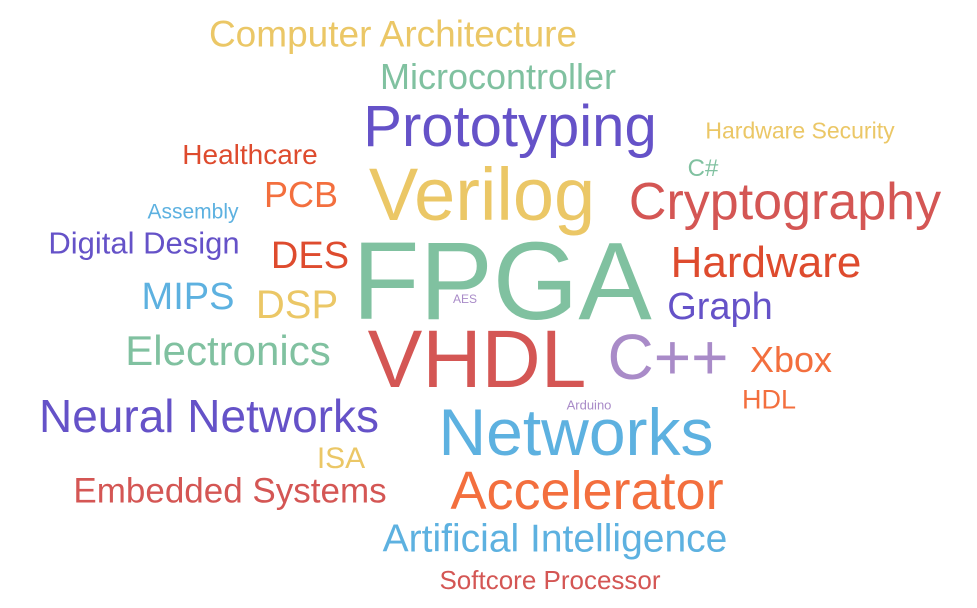  What do you see at coordinates (550, 580) in the screenshot?
I see `word-softcore-processor: Softcore Processor` at bounding box center [550, 580].